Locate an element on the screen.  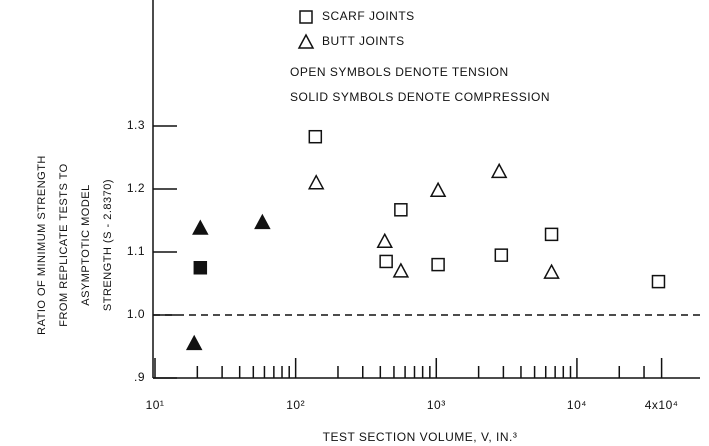
y-axis-title: ASYMPTOTIC MODEL is located at coordinates (86, 244).